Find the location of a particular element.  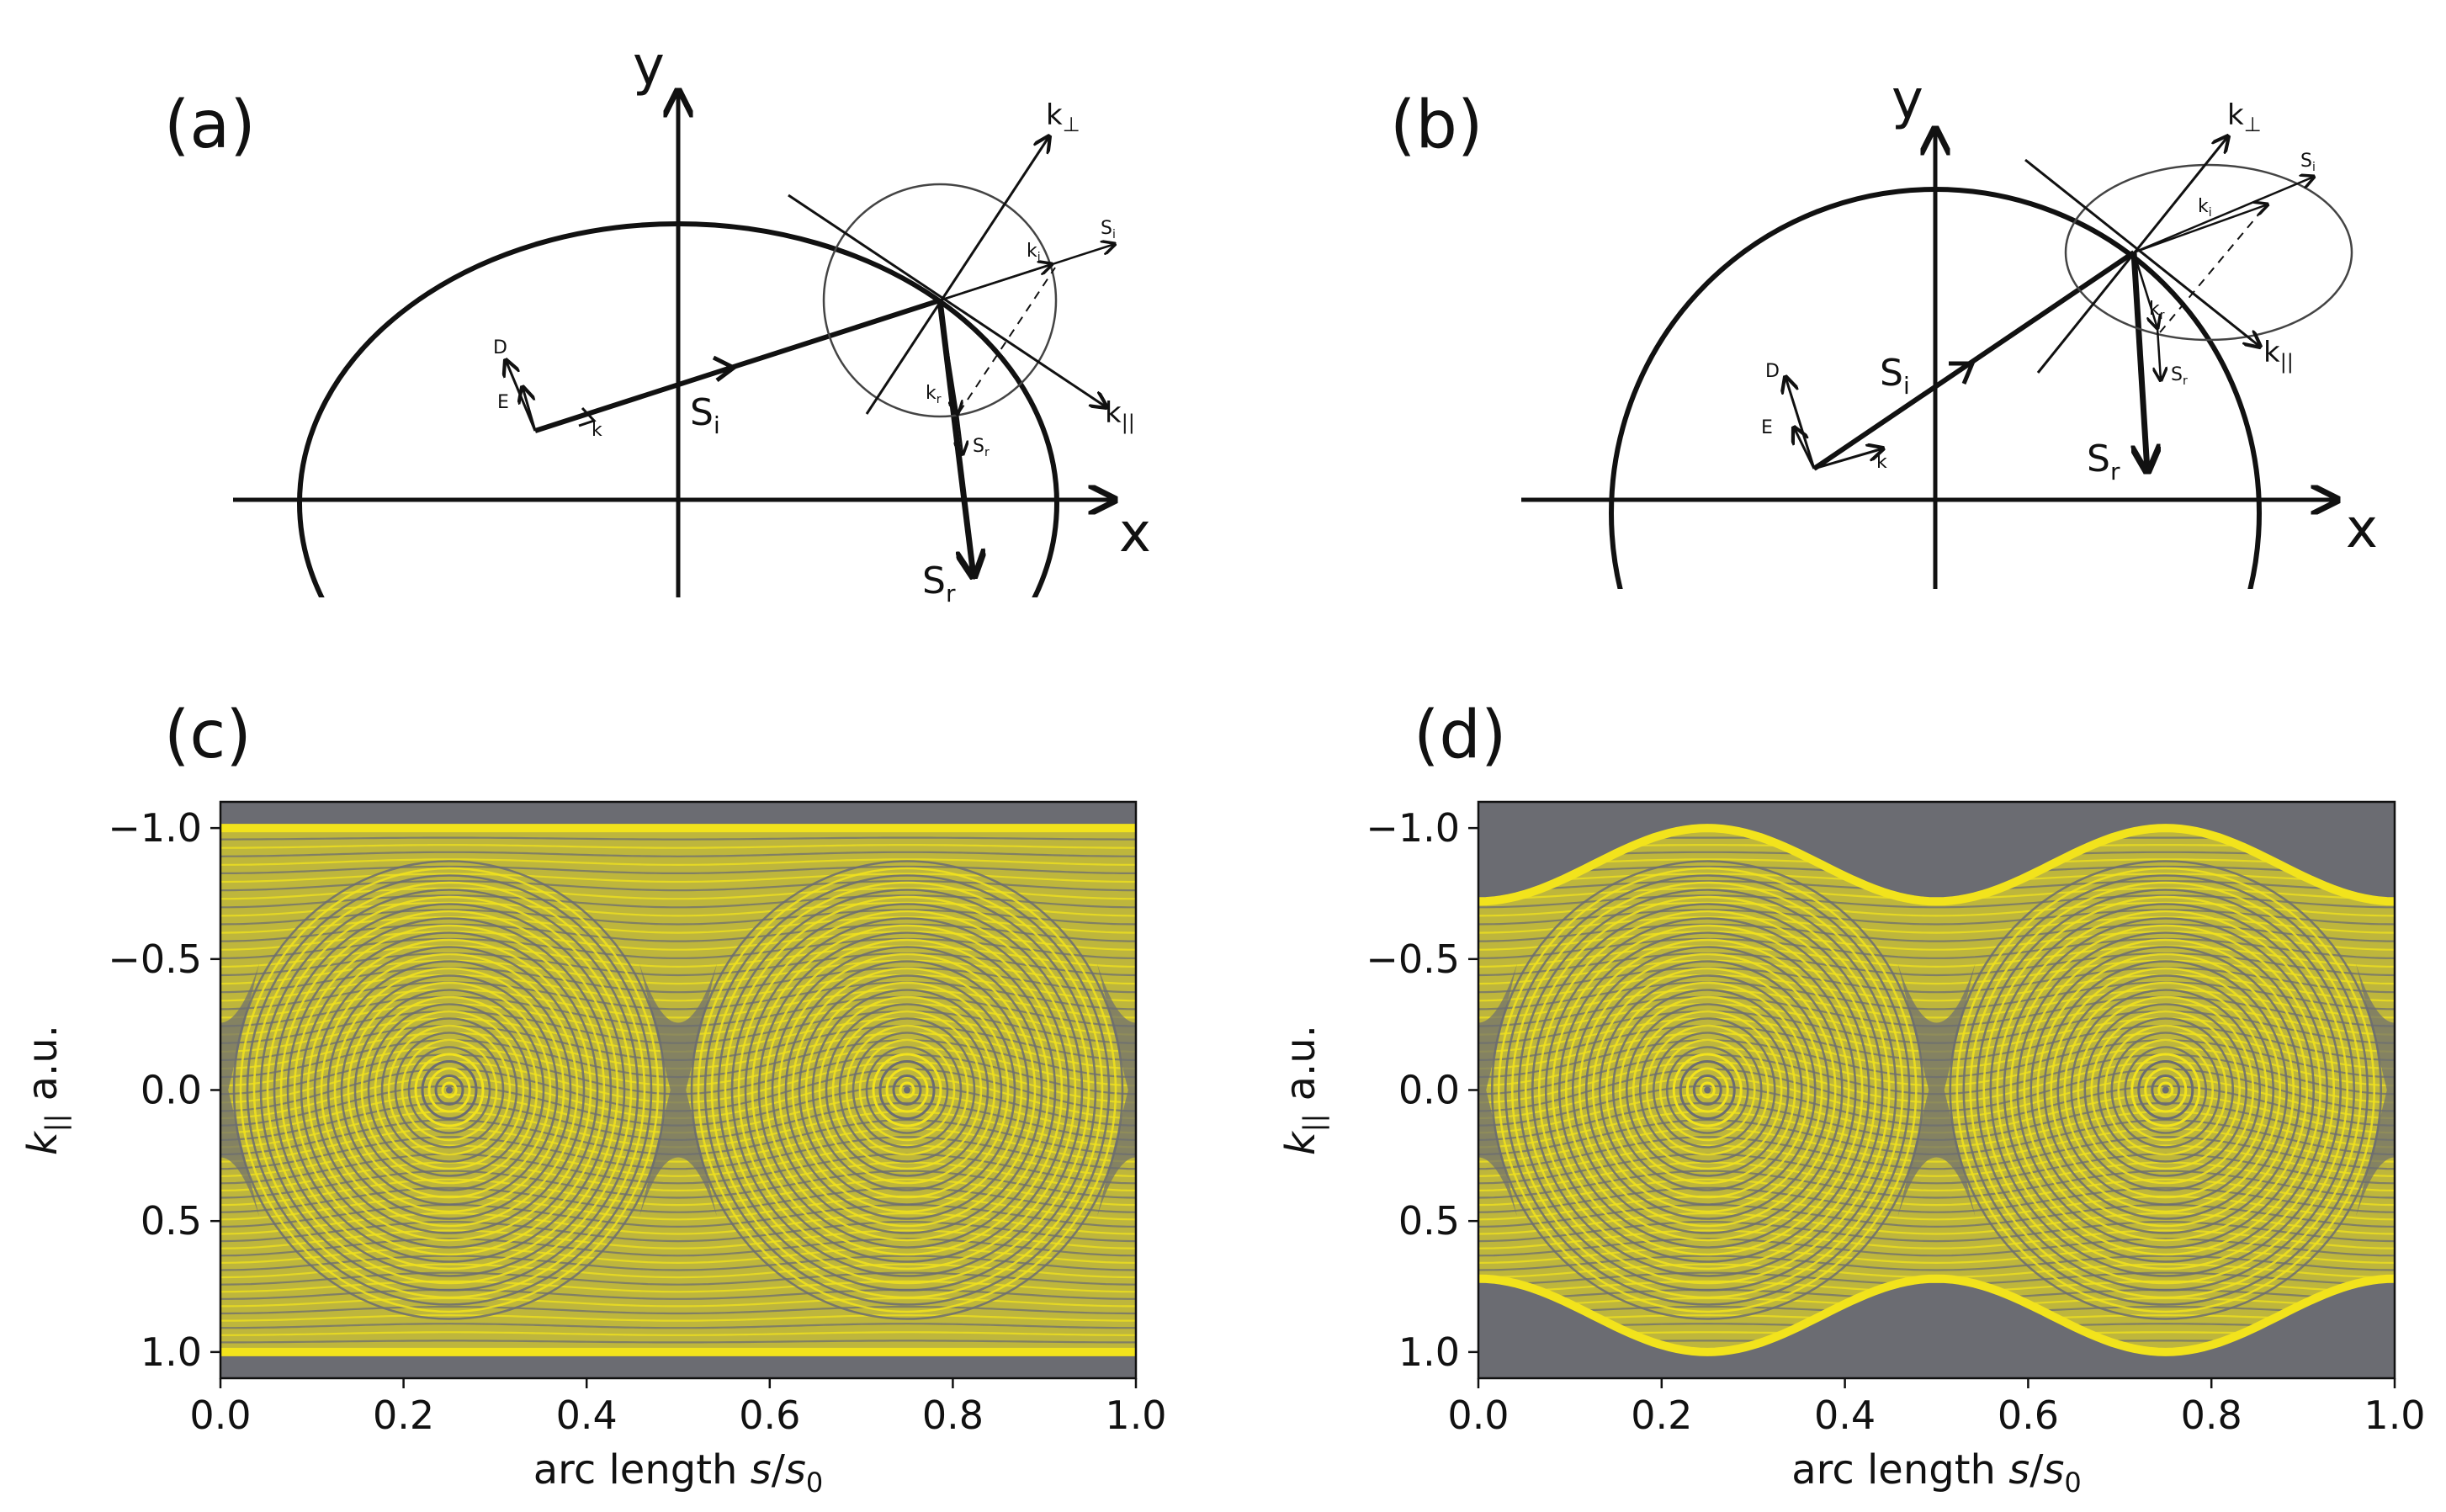

k-vector-b is located at coordinates (1848, 459).